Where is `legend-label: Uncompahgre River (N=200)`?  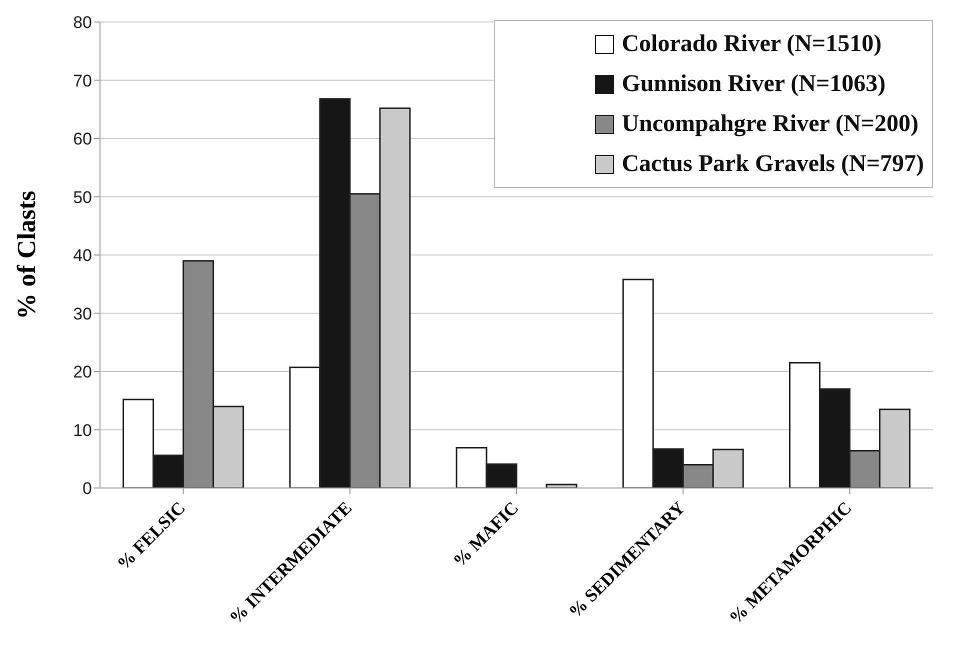 legend-label: Uncompahgre River (N=200) is located at coordinates (770, 124).